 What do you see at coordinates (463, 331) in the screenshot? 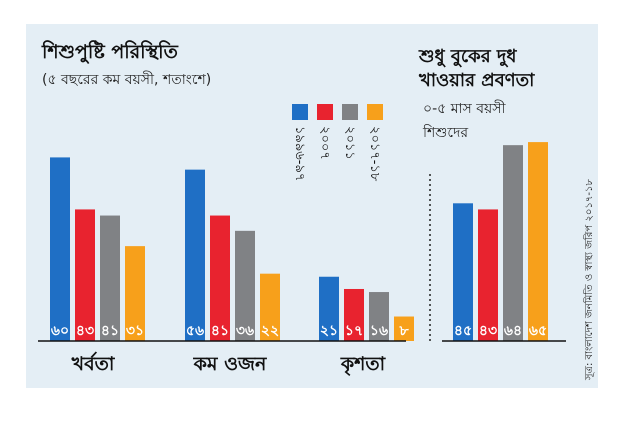
I see `breastfeeding-bar-1-label: ৪৫` at bounding box center [463, 331].